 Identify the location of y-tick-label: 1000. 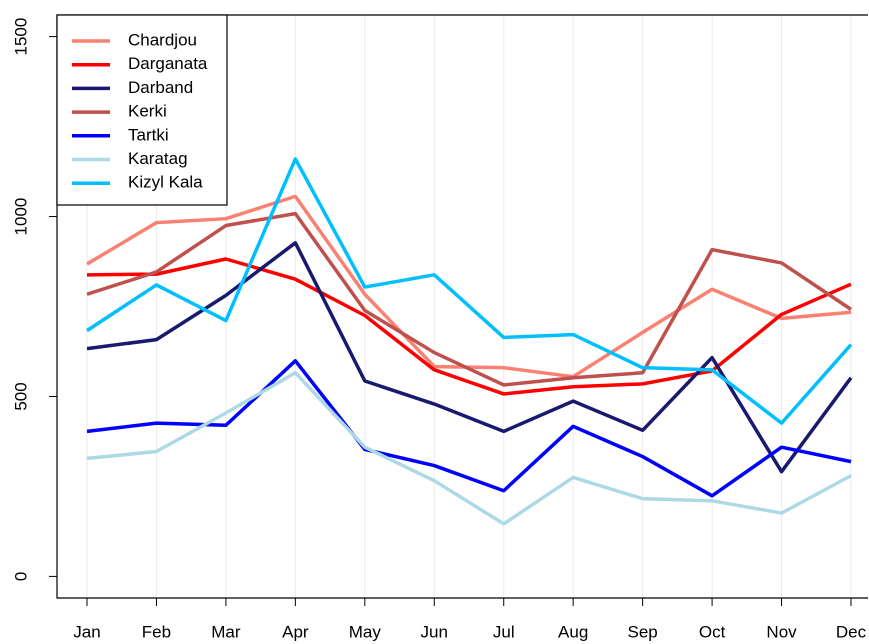
(20, 217).